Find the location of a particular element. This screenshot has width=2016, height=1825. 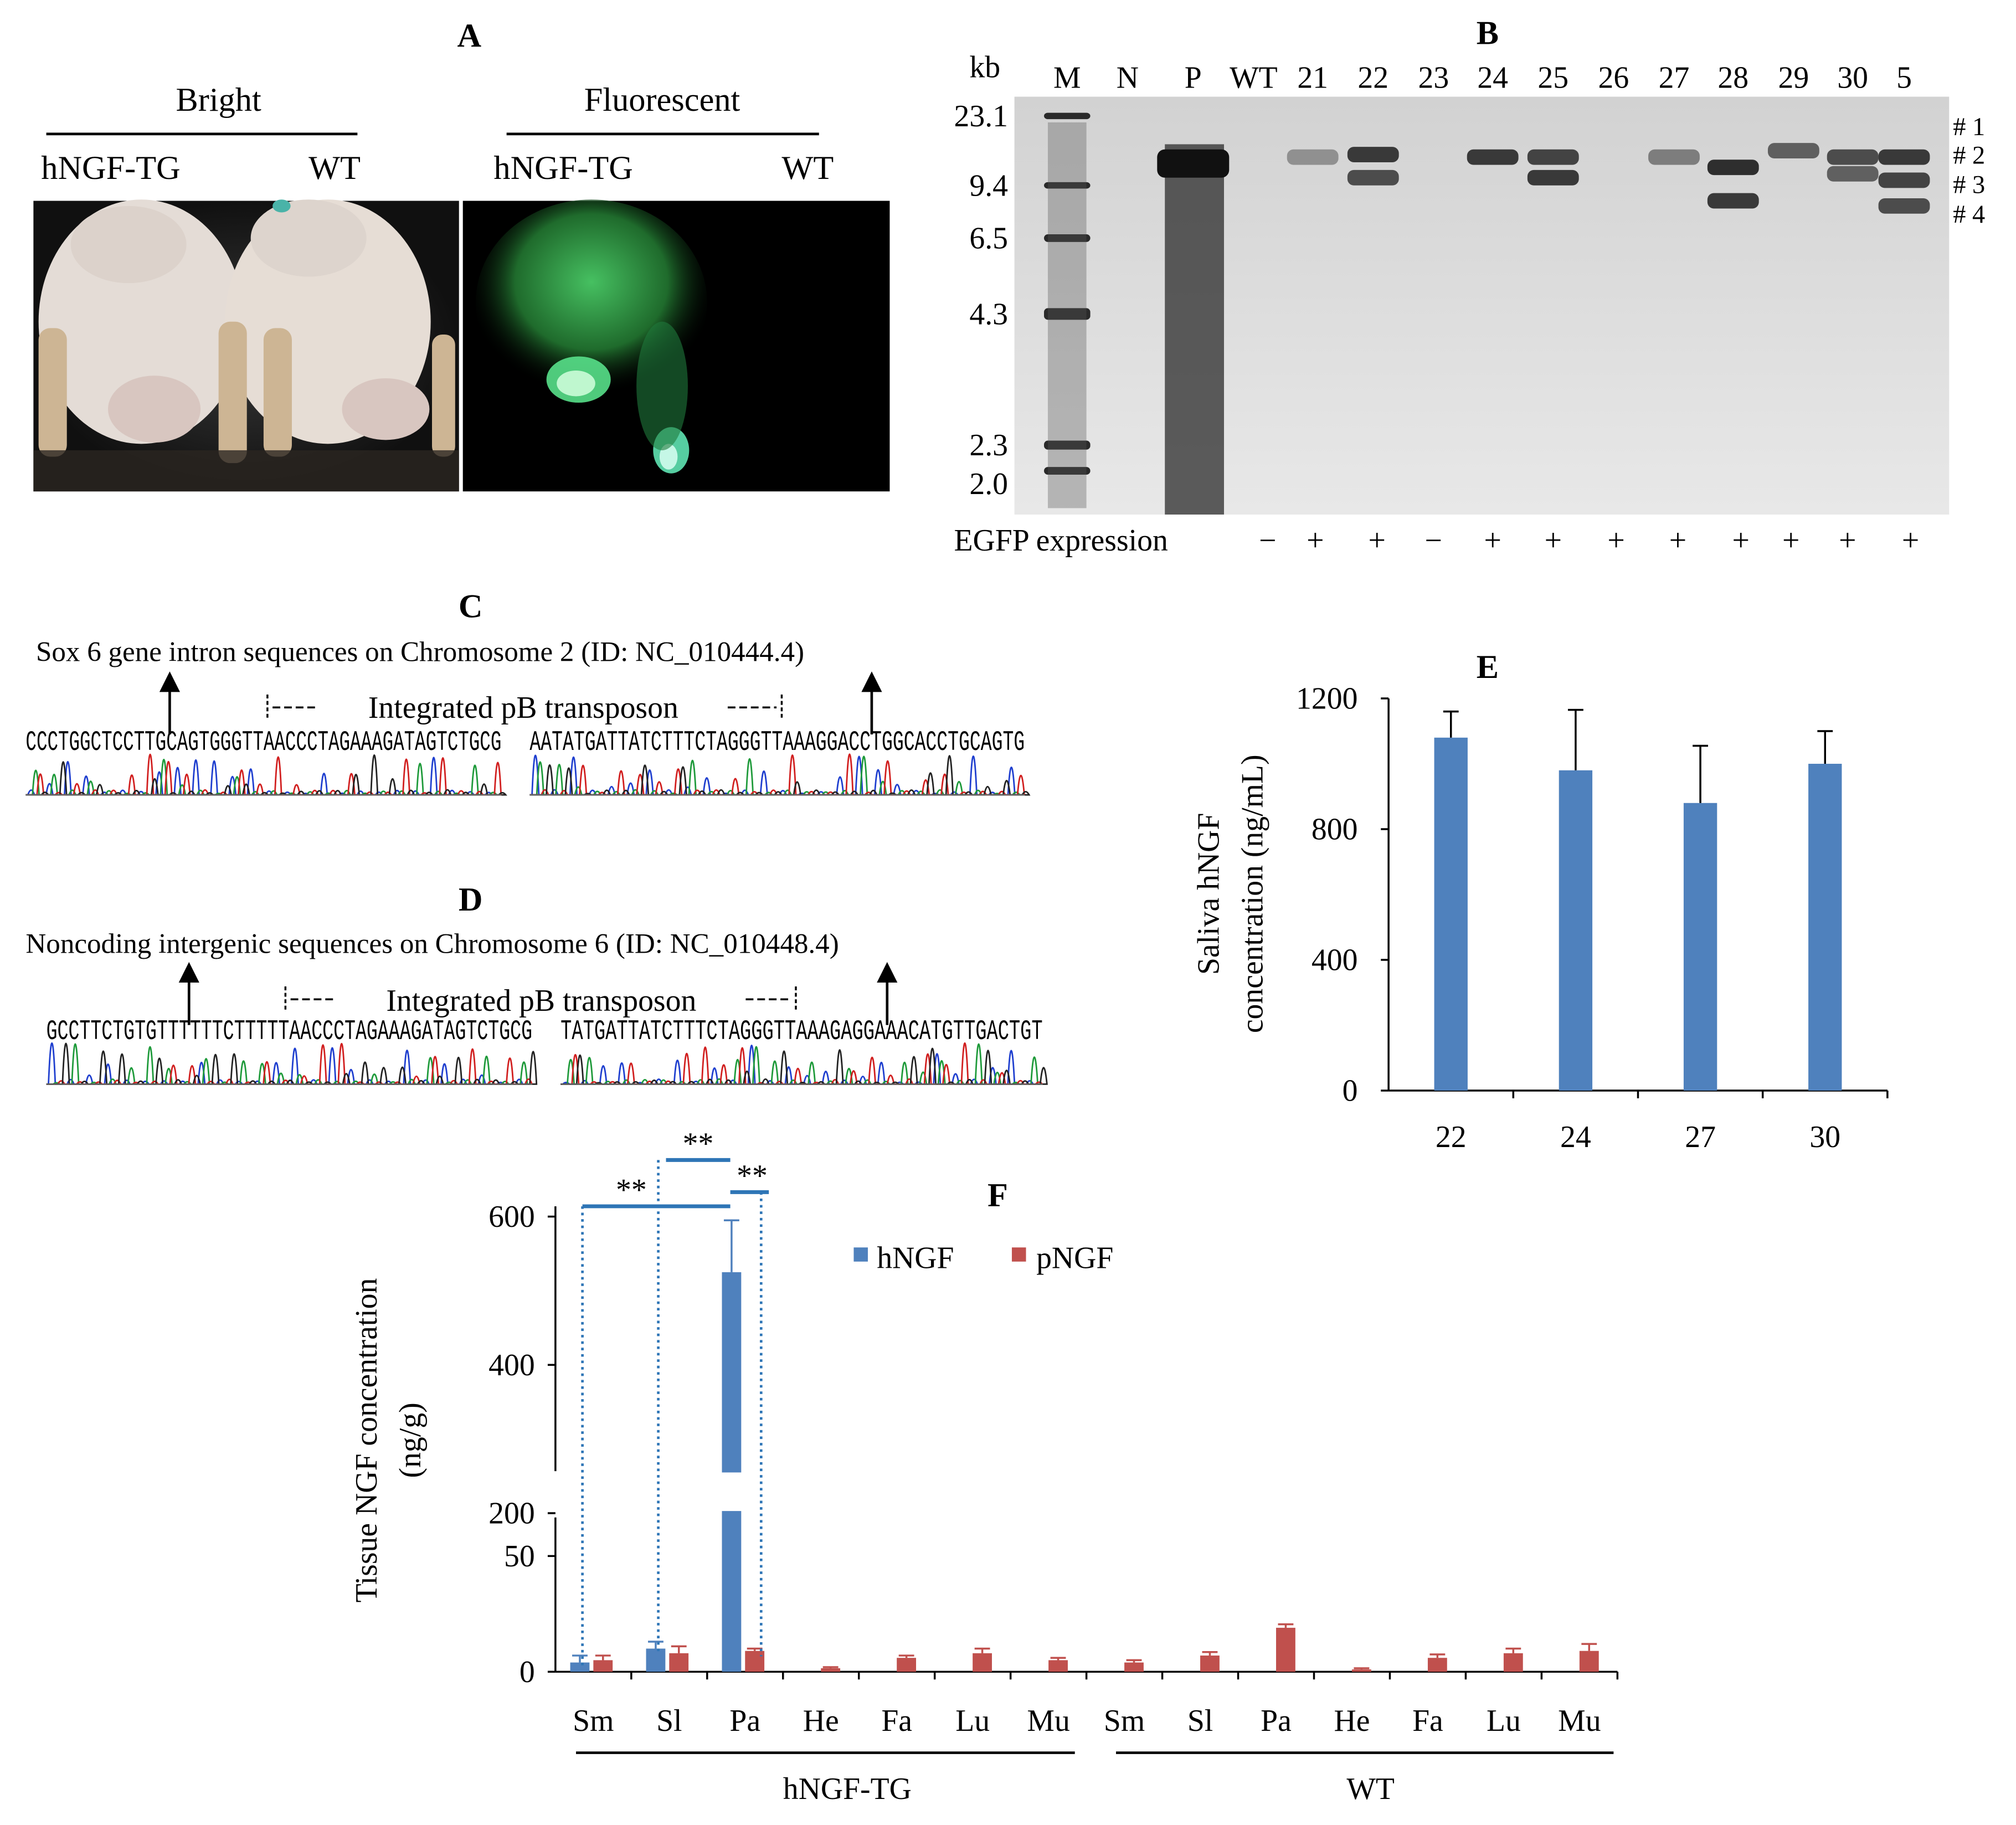

lane-label: WT is located at coordinates (1254, 77).